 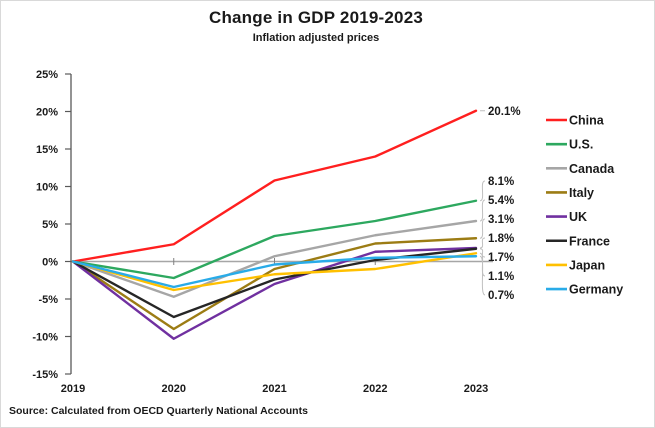 What do you see at coordinates (501, 239) in the screenshot?
I see `end-label-uk: 1.8%` at bounding box center [501, 239].